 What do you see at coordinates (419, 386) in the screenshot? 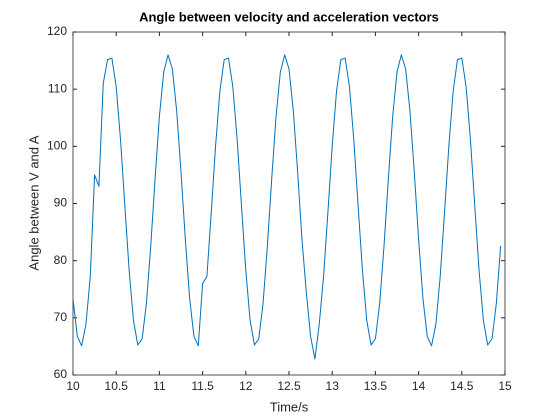
I see `x-tick-label: 14` at bounding box center [419, 386].